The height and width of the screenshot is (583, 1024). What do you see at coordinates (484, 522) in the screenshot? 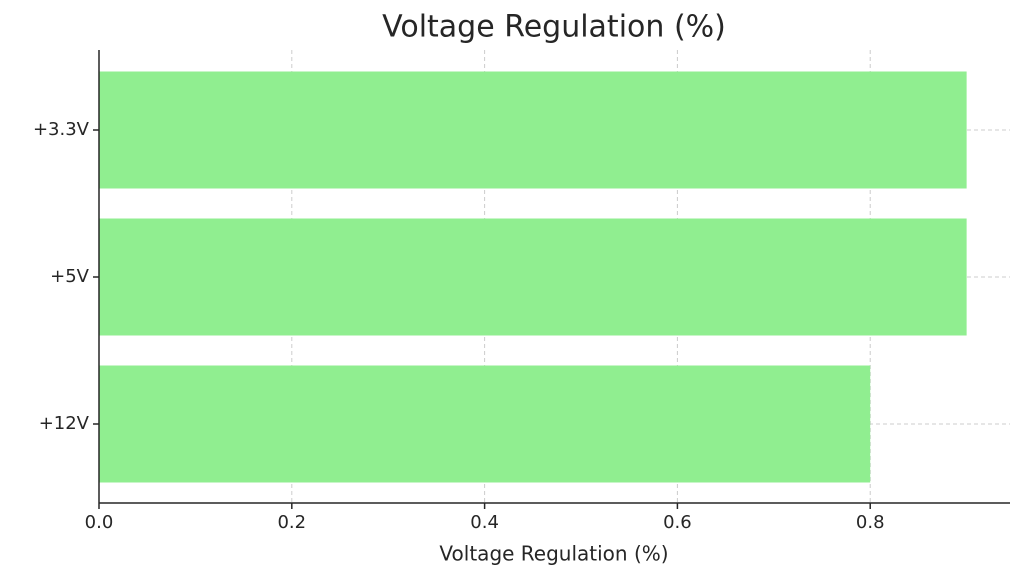
I see `x-tick-label: 0.4` at bounding box center [484, 522].